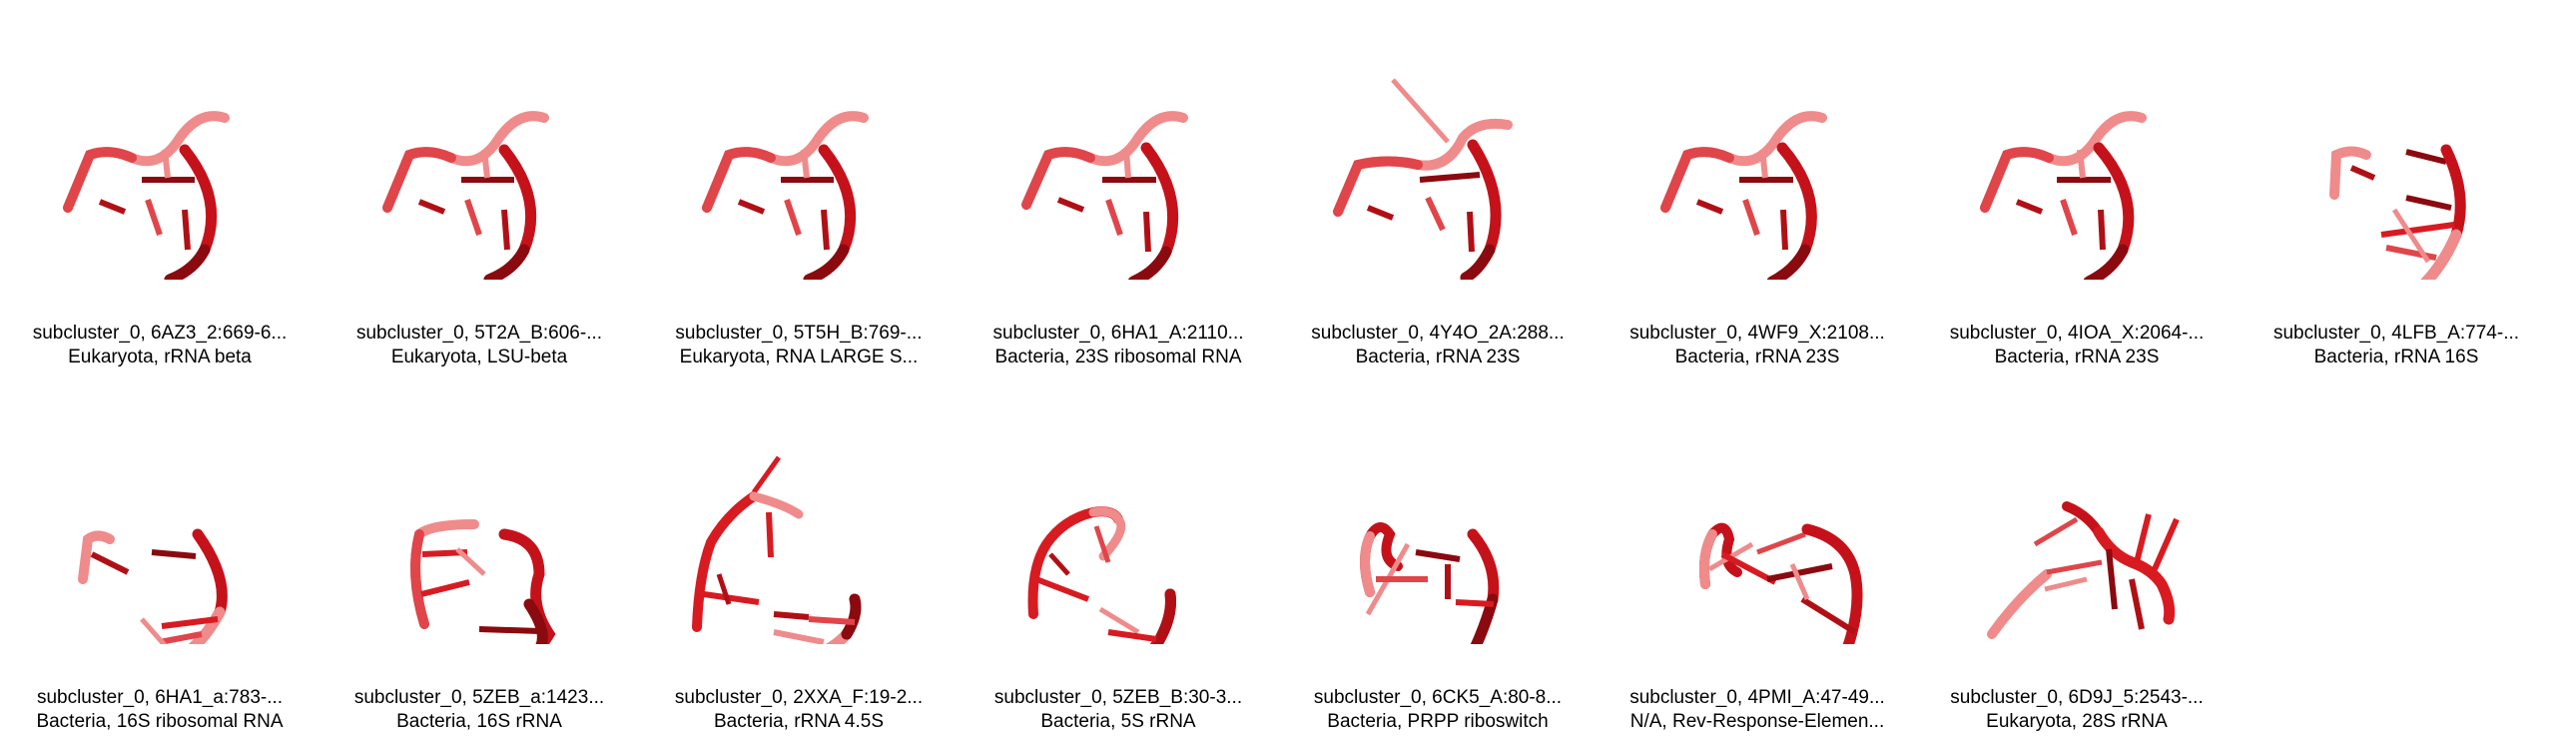 The image size is (2576, 739). What do you see at coordinates (479, 358) in the screenshot?
I see `structure-subtitle: Eukaryota, LSU-beta` at bounding box center [479, 358].